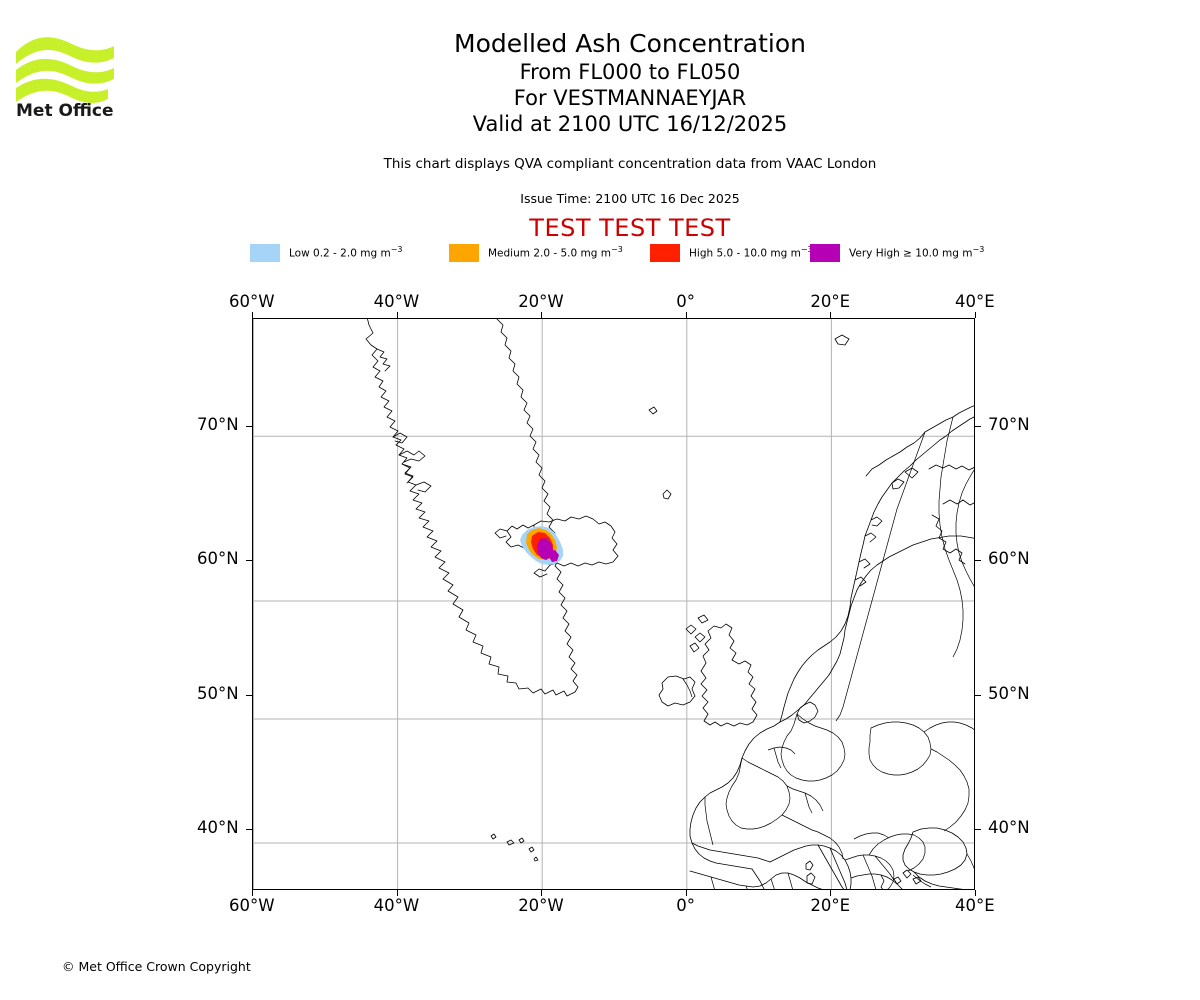 Image resolution: width=1200 pixels, height=1000 pixels. Describe the element at coordinates (156, 966) in the screenshot. I see `copyright-text: © Met Office Crown Copyright` at that location.